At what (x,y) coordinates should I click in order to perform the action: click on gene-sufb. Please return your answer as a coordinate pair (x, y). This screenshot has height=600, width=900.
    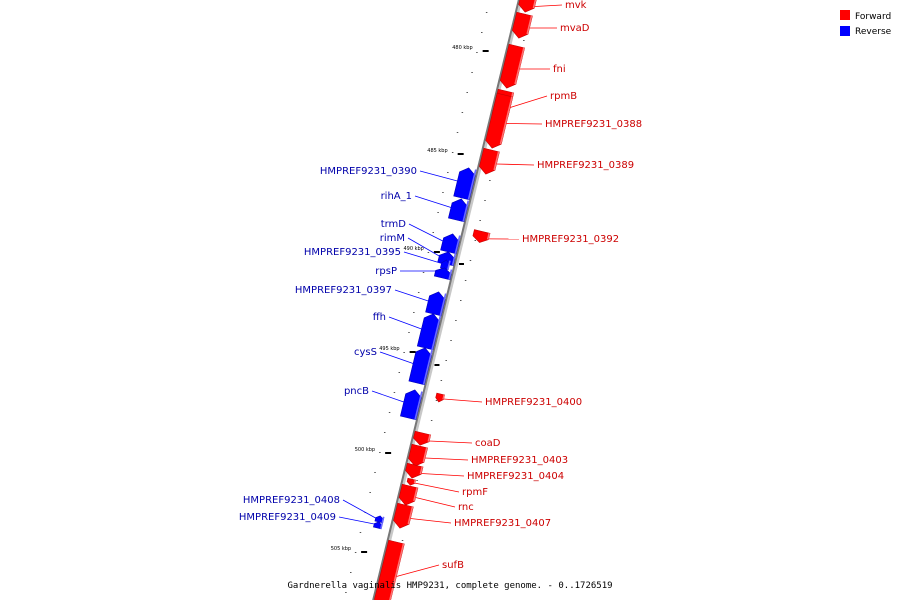
    Looking at the image, I should click on (389, 569).